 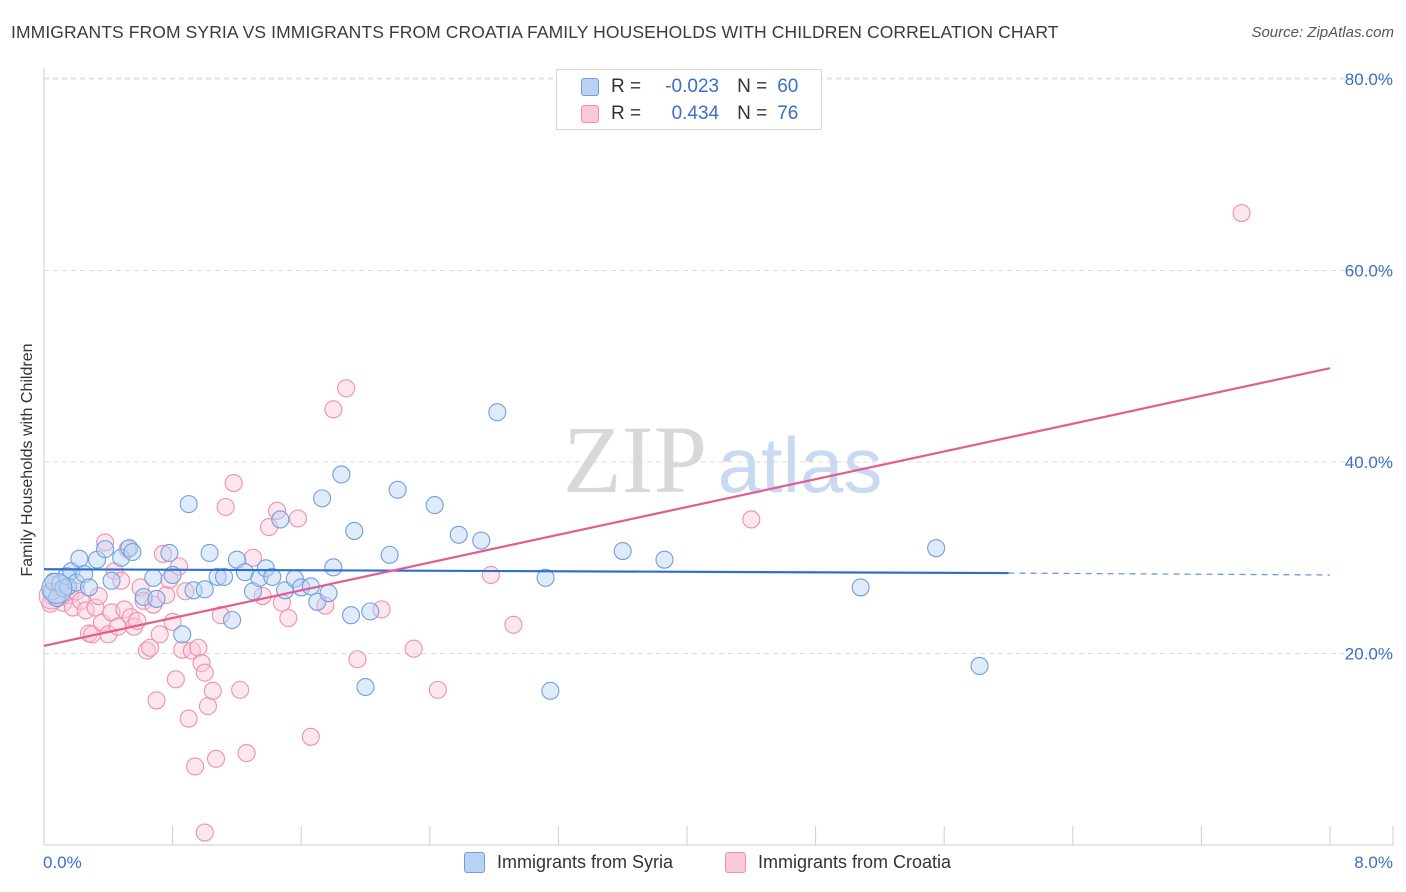 What do you see at coordinates (57, 588) in the screenshot?
I see `data-point-cluster` at bounding box center [57, 588].